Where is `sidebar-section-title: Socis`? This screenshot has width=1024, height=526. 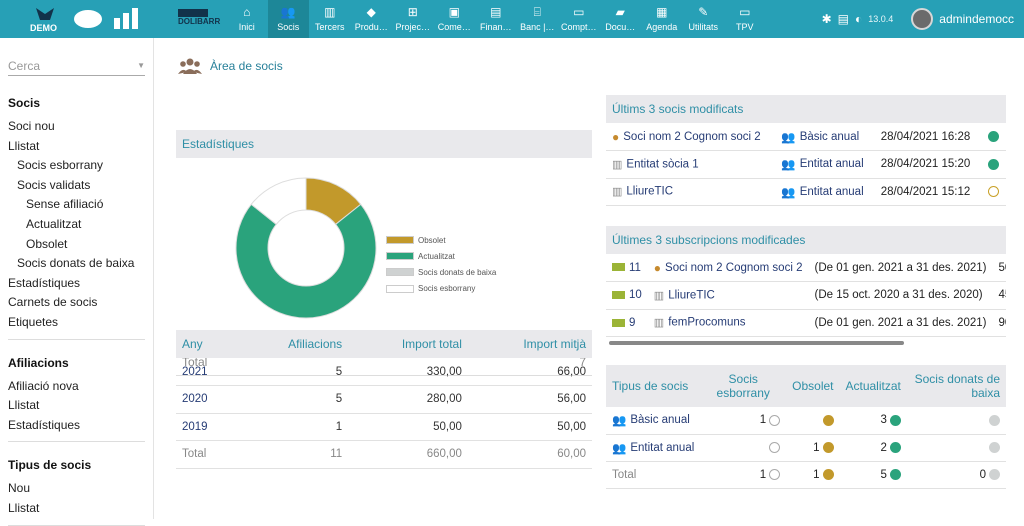 sidebar-section-title: Socis is located at coordinates (24, 103).